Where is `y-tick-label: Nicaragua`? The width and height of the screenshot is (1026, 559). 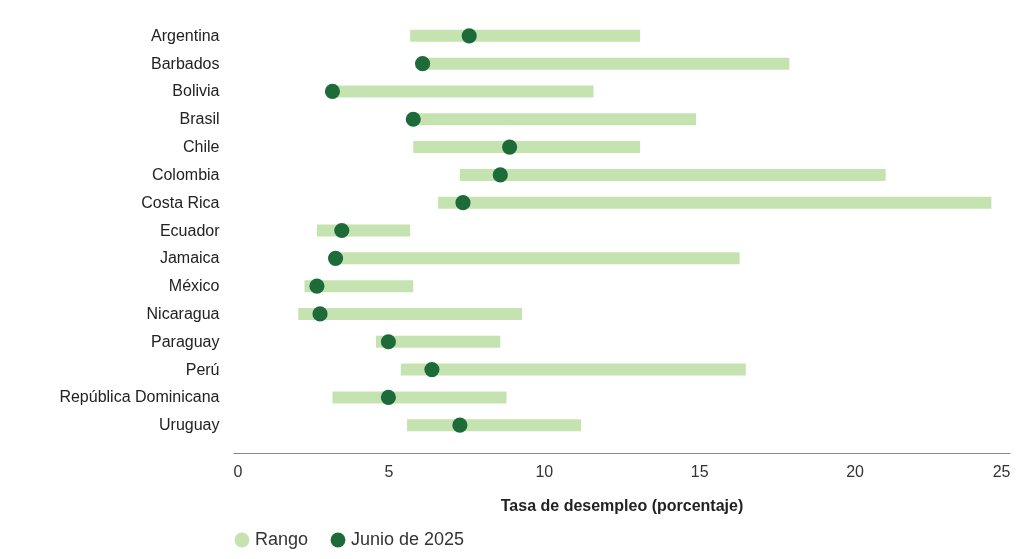 y-tick-label: Nicaragua is located at coordinates (183, 313).